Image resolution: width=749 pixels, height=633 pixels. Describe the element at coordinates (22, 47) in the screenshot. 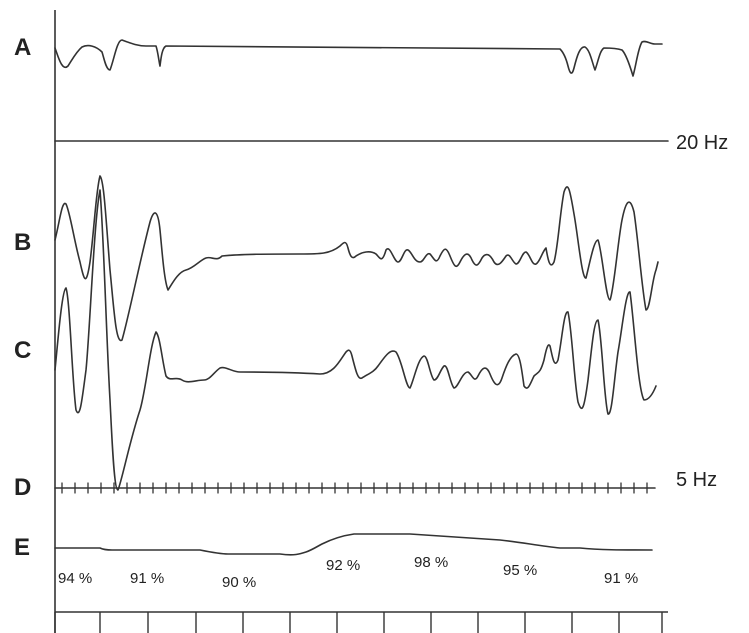

I see `channel-label-a: A` at that location.